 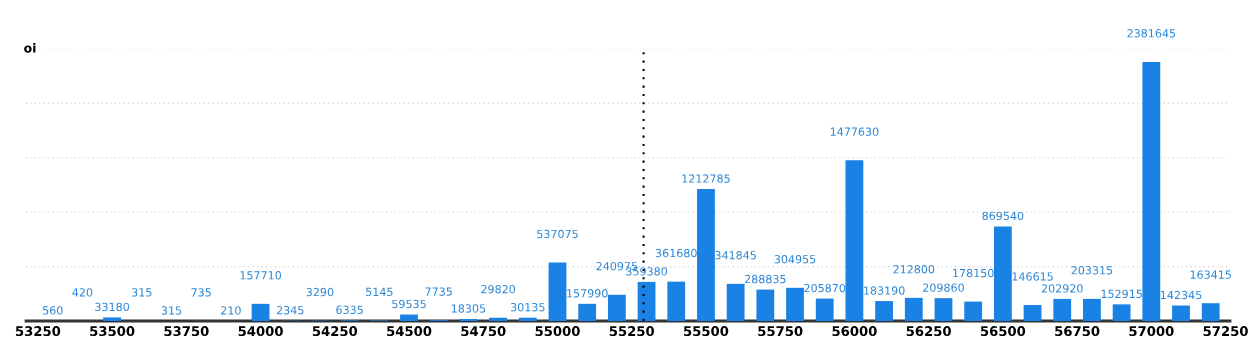 What do you see at coordinates (483, 331) in the screenshot?
I see `x-tick-label: 54750` at bounding box center [483, 331].